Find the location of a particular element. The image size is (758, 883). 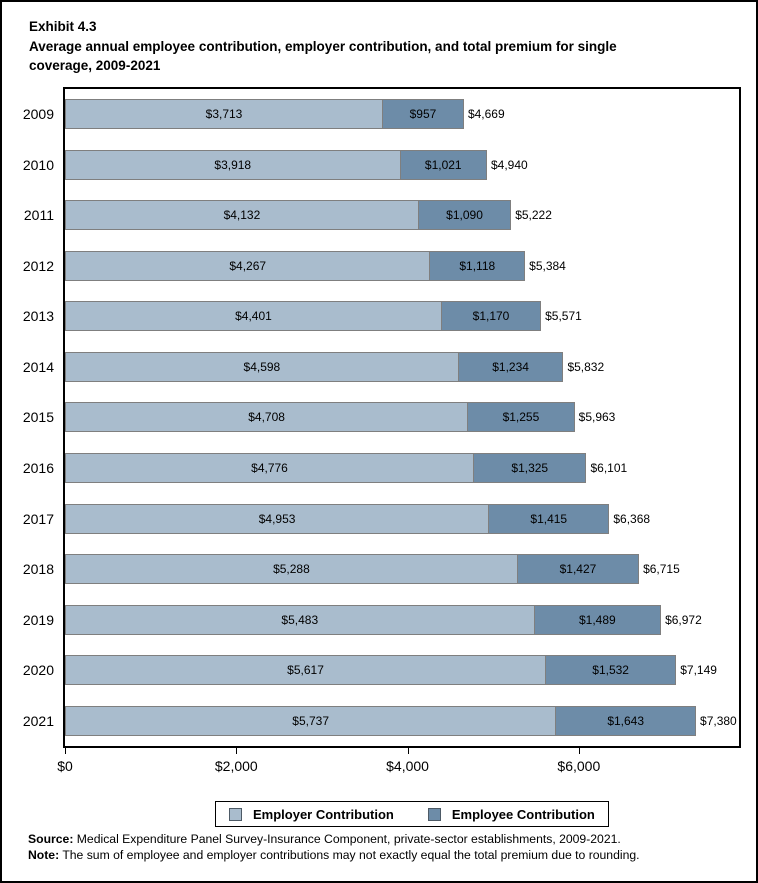

total-premium-label: $5,571 is located at coordinates (563, 316).